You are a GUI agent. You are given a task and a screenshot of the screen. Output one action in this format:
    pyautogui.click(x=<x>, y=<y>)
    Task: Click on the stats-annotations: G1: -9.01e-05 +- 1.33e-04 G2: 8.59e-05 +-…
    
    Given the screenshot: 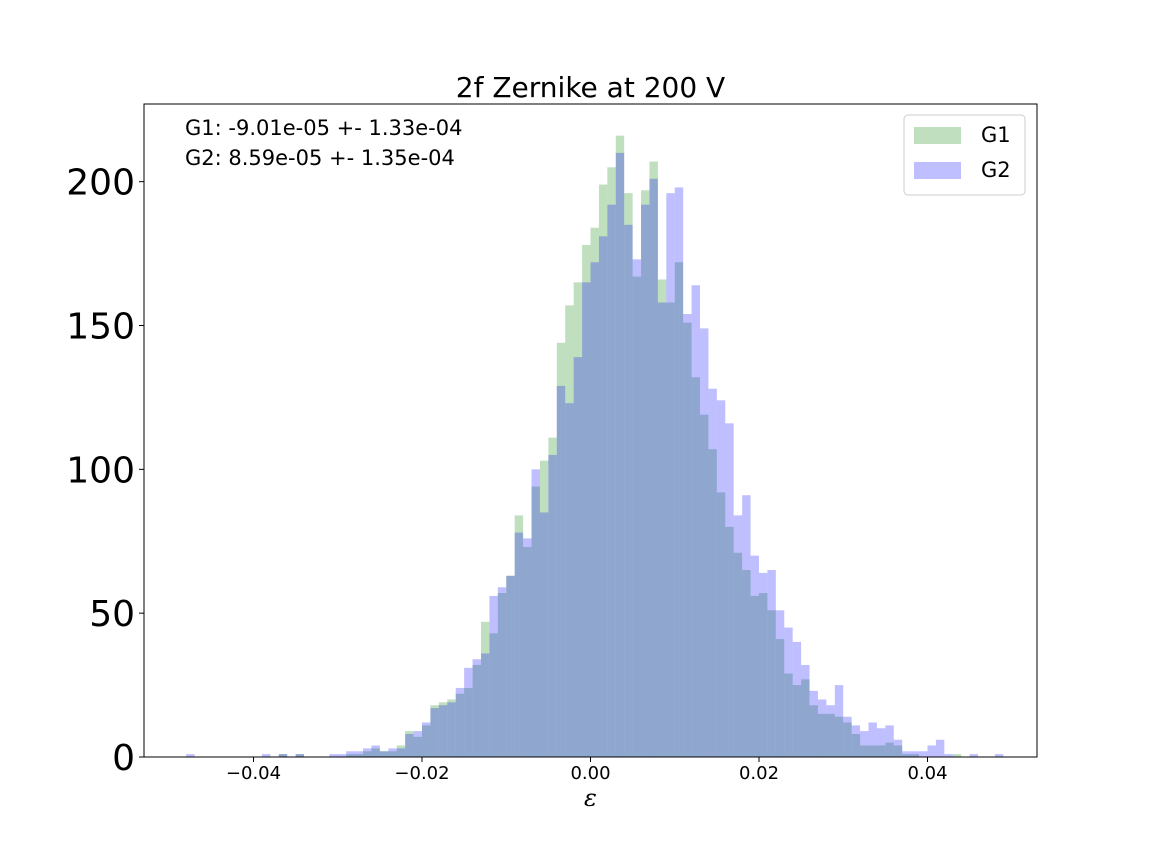 What is the action you would take?
    pyautogui.click(x=323, y=143)
    